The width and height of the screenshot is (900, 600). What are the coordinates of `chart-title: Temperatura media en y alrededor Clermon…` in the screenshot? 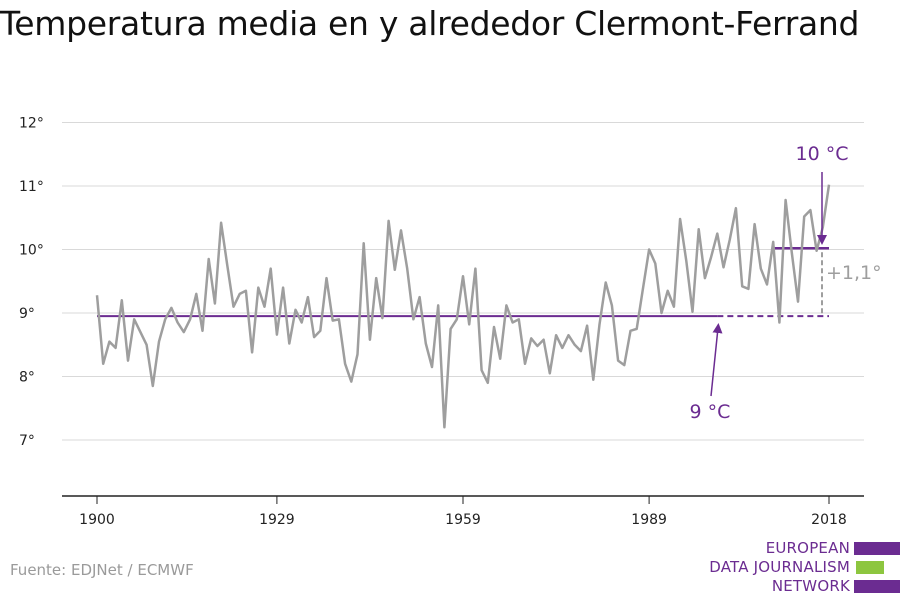 It's located at (430, 23).